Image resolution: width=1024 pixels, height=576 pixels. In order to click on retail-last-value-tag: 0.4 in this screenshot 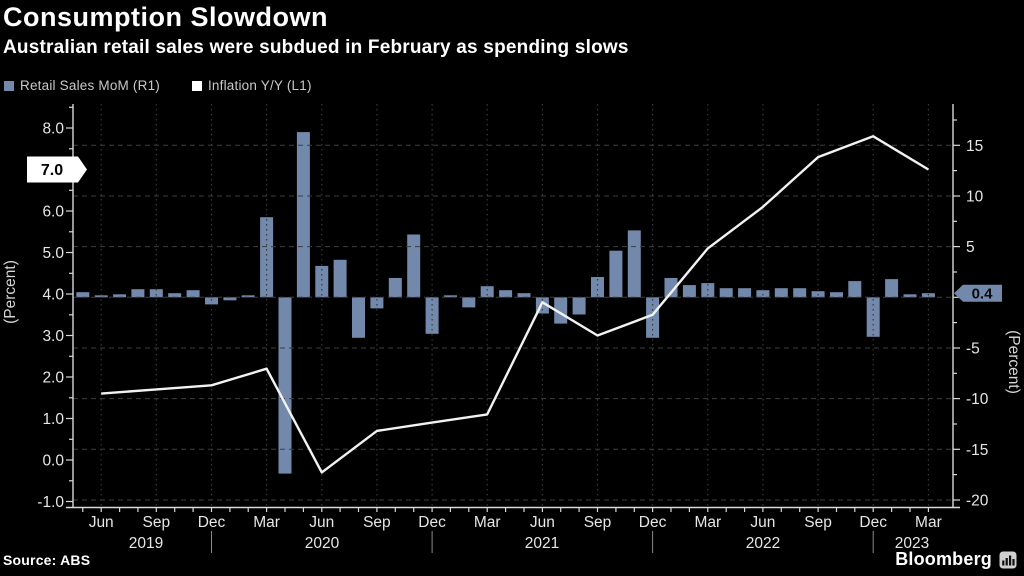, I will do `click(978, 293)`.